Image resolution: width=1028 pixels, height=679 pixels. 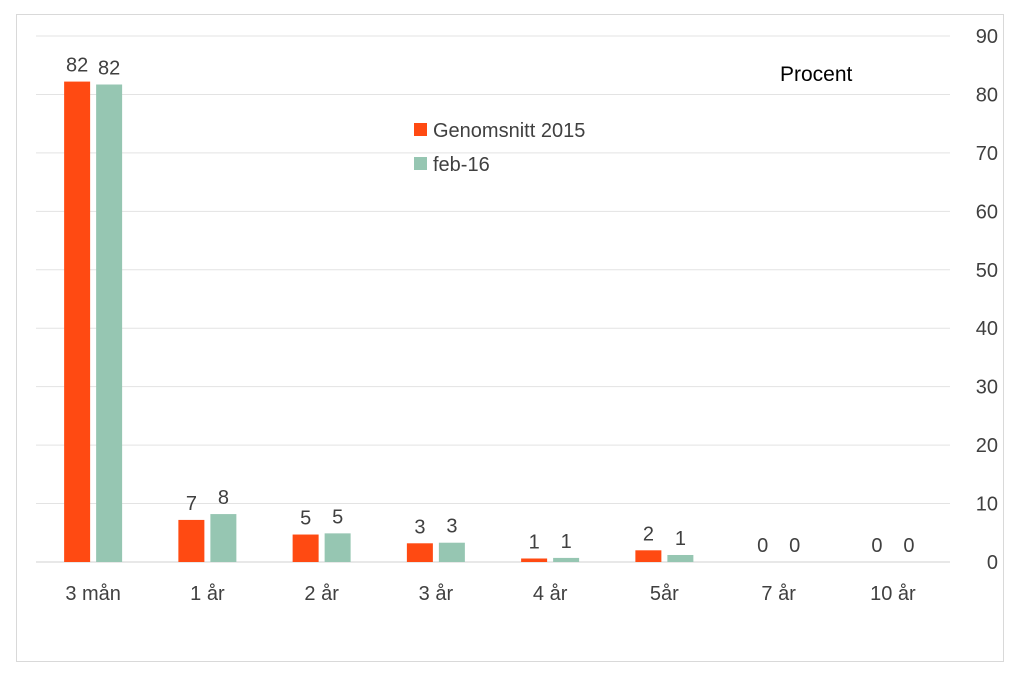 What do you see at coordinates (987, 37) in the screenshot?
I see `y-tick-label: 90` at bounding box center [987, 37].